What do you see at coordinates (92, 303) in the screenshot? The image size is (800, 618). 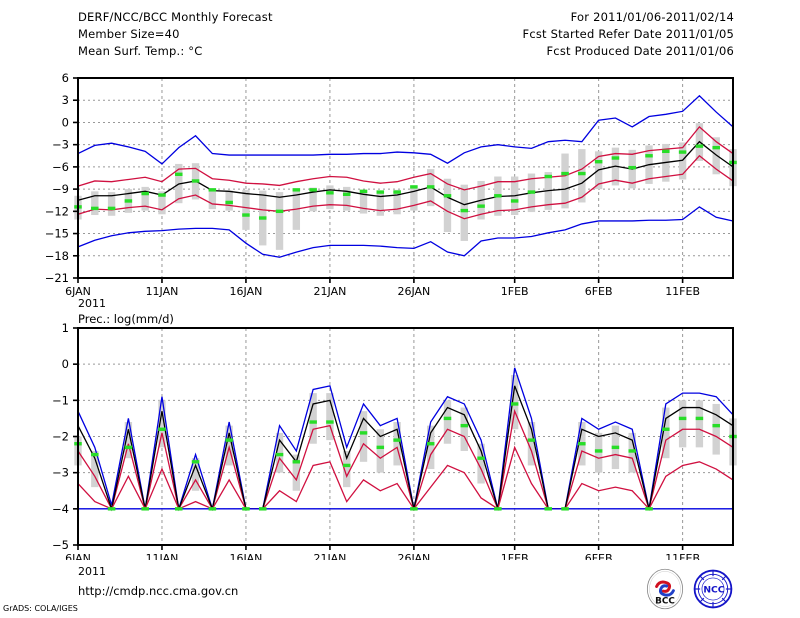 I see `temperature-x-axis-year: 2011` at bounding box center [92, 303].